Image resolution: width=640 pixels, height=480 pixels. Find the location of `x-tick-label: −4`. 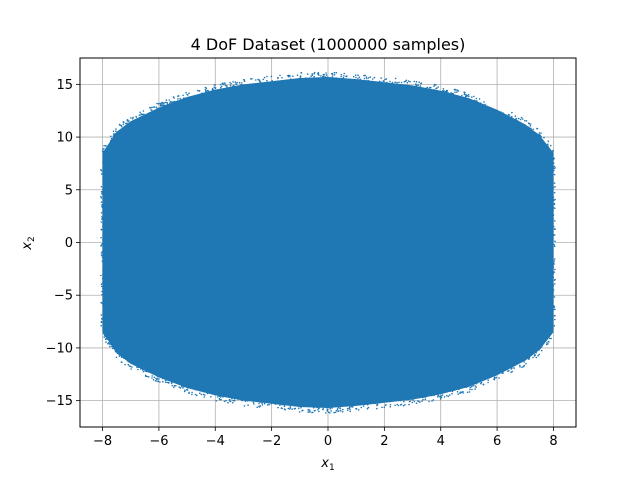

x-tick-label: −4 is located at coordinates (215, 441).